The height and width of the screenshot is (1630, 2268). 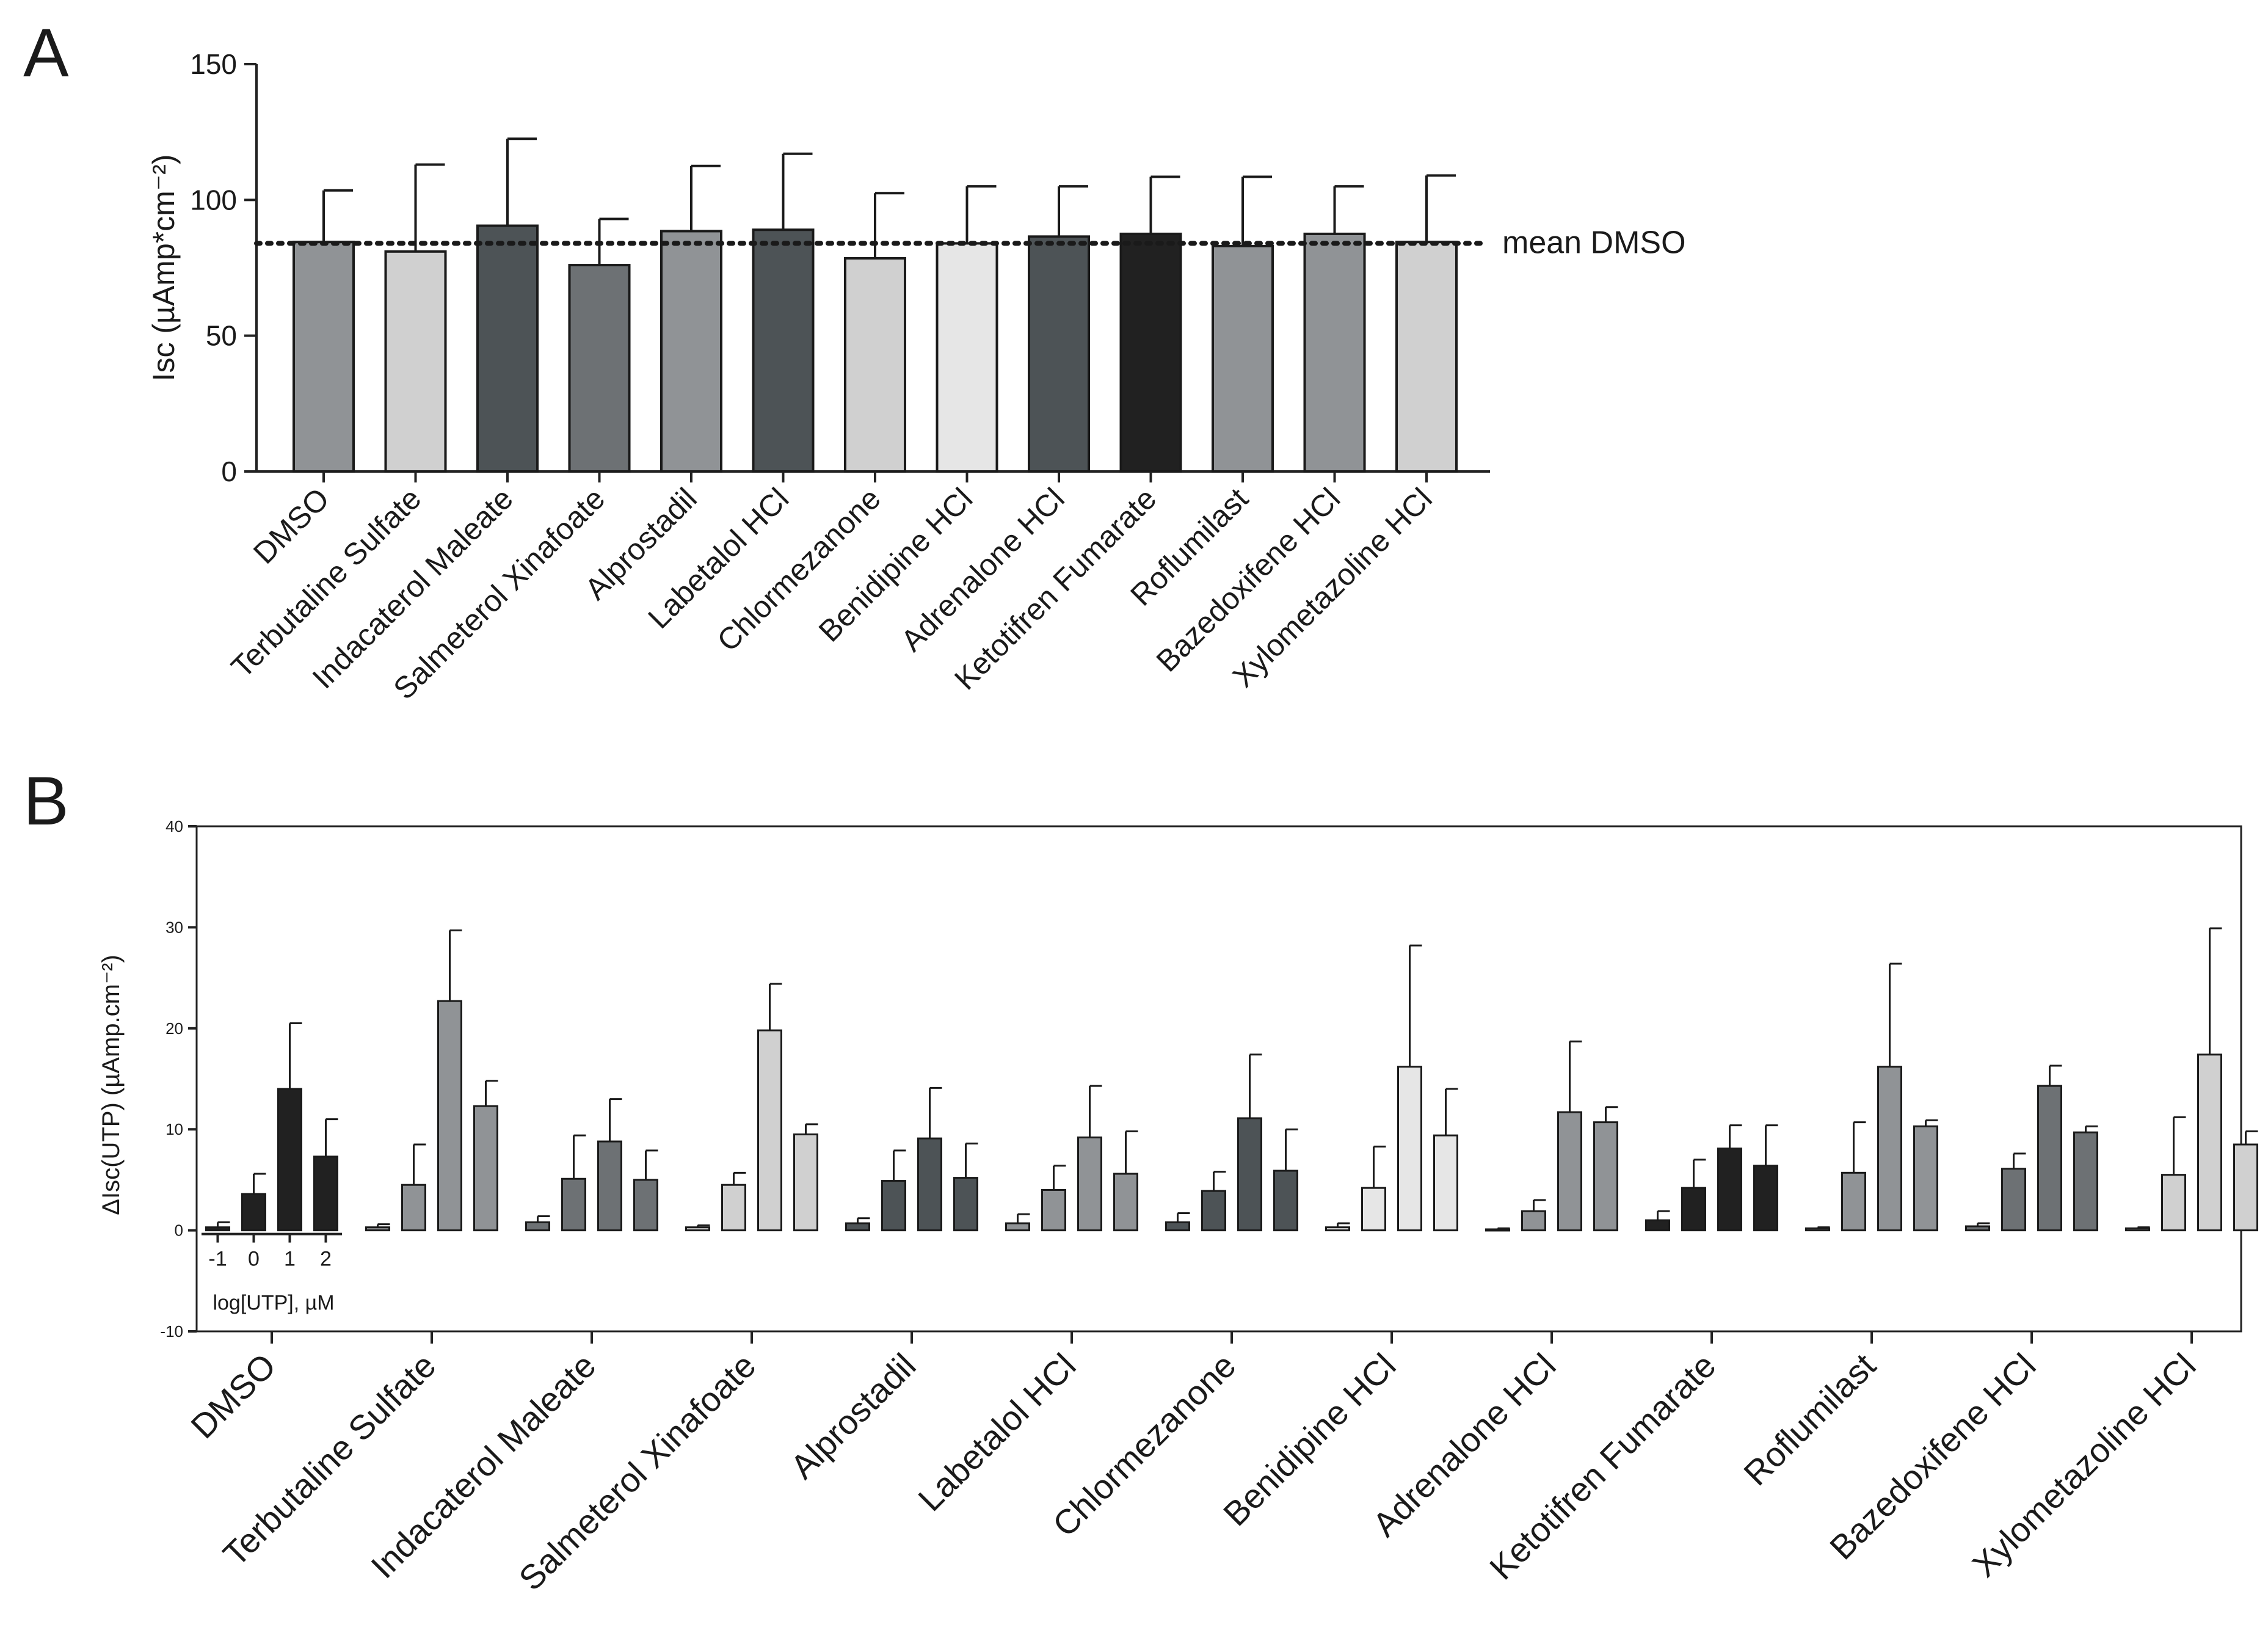 What do you see at coordinates (233, 1396) in the screenshot?
I see `panel-b-category-label: DMSO` at bounding box center [233, 1396].